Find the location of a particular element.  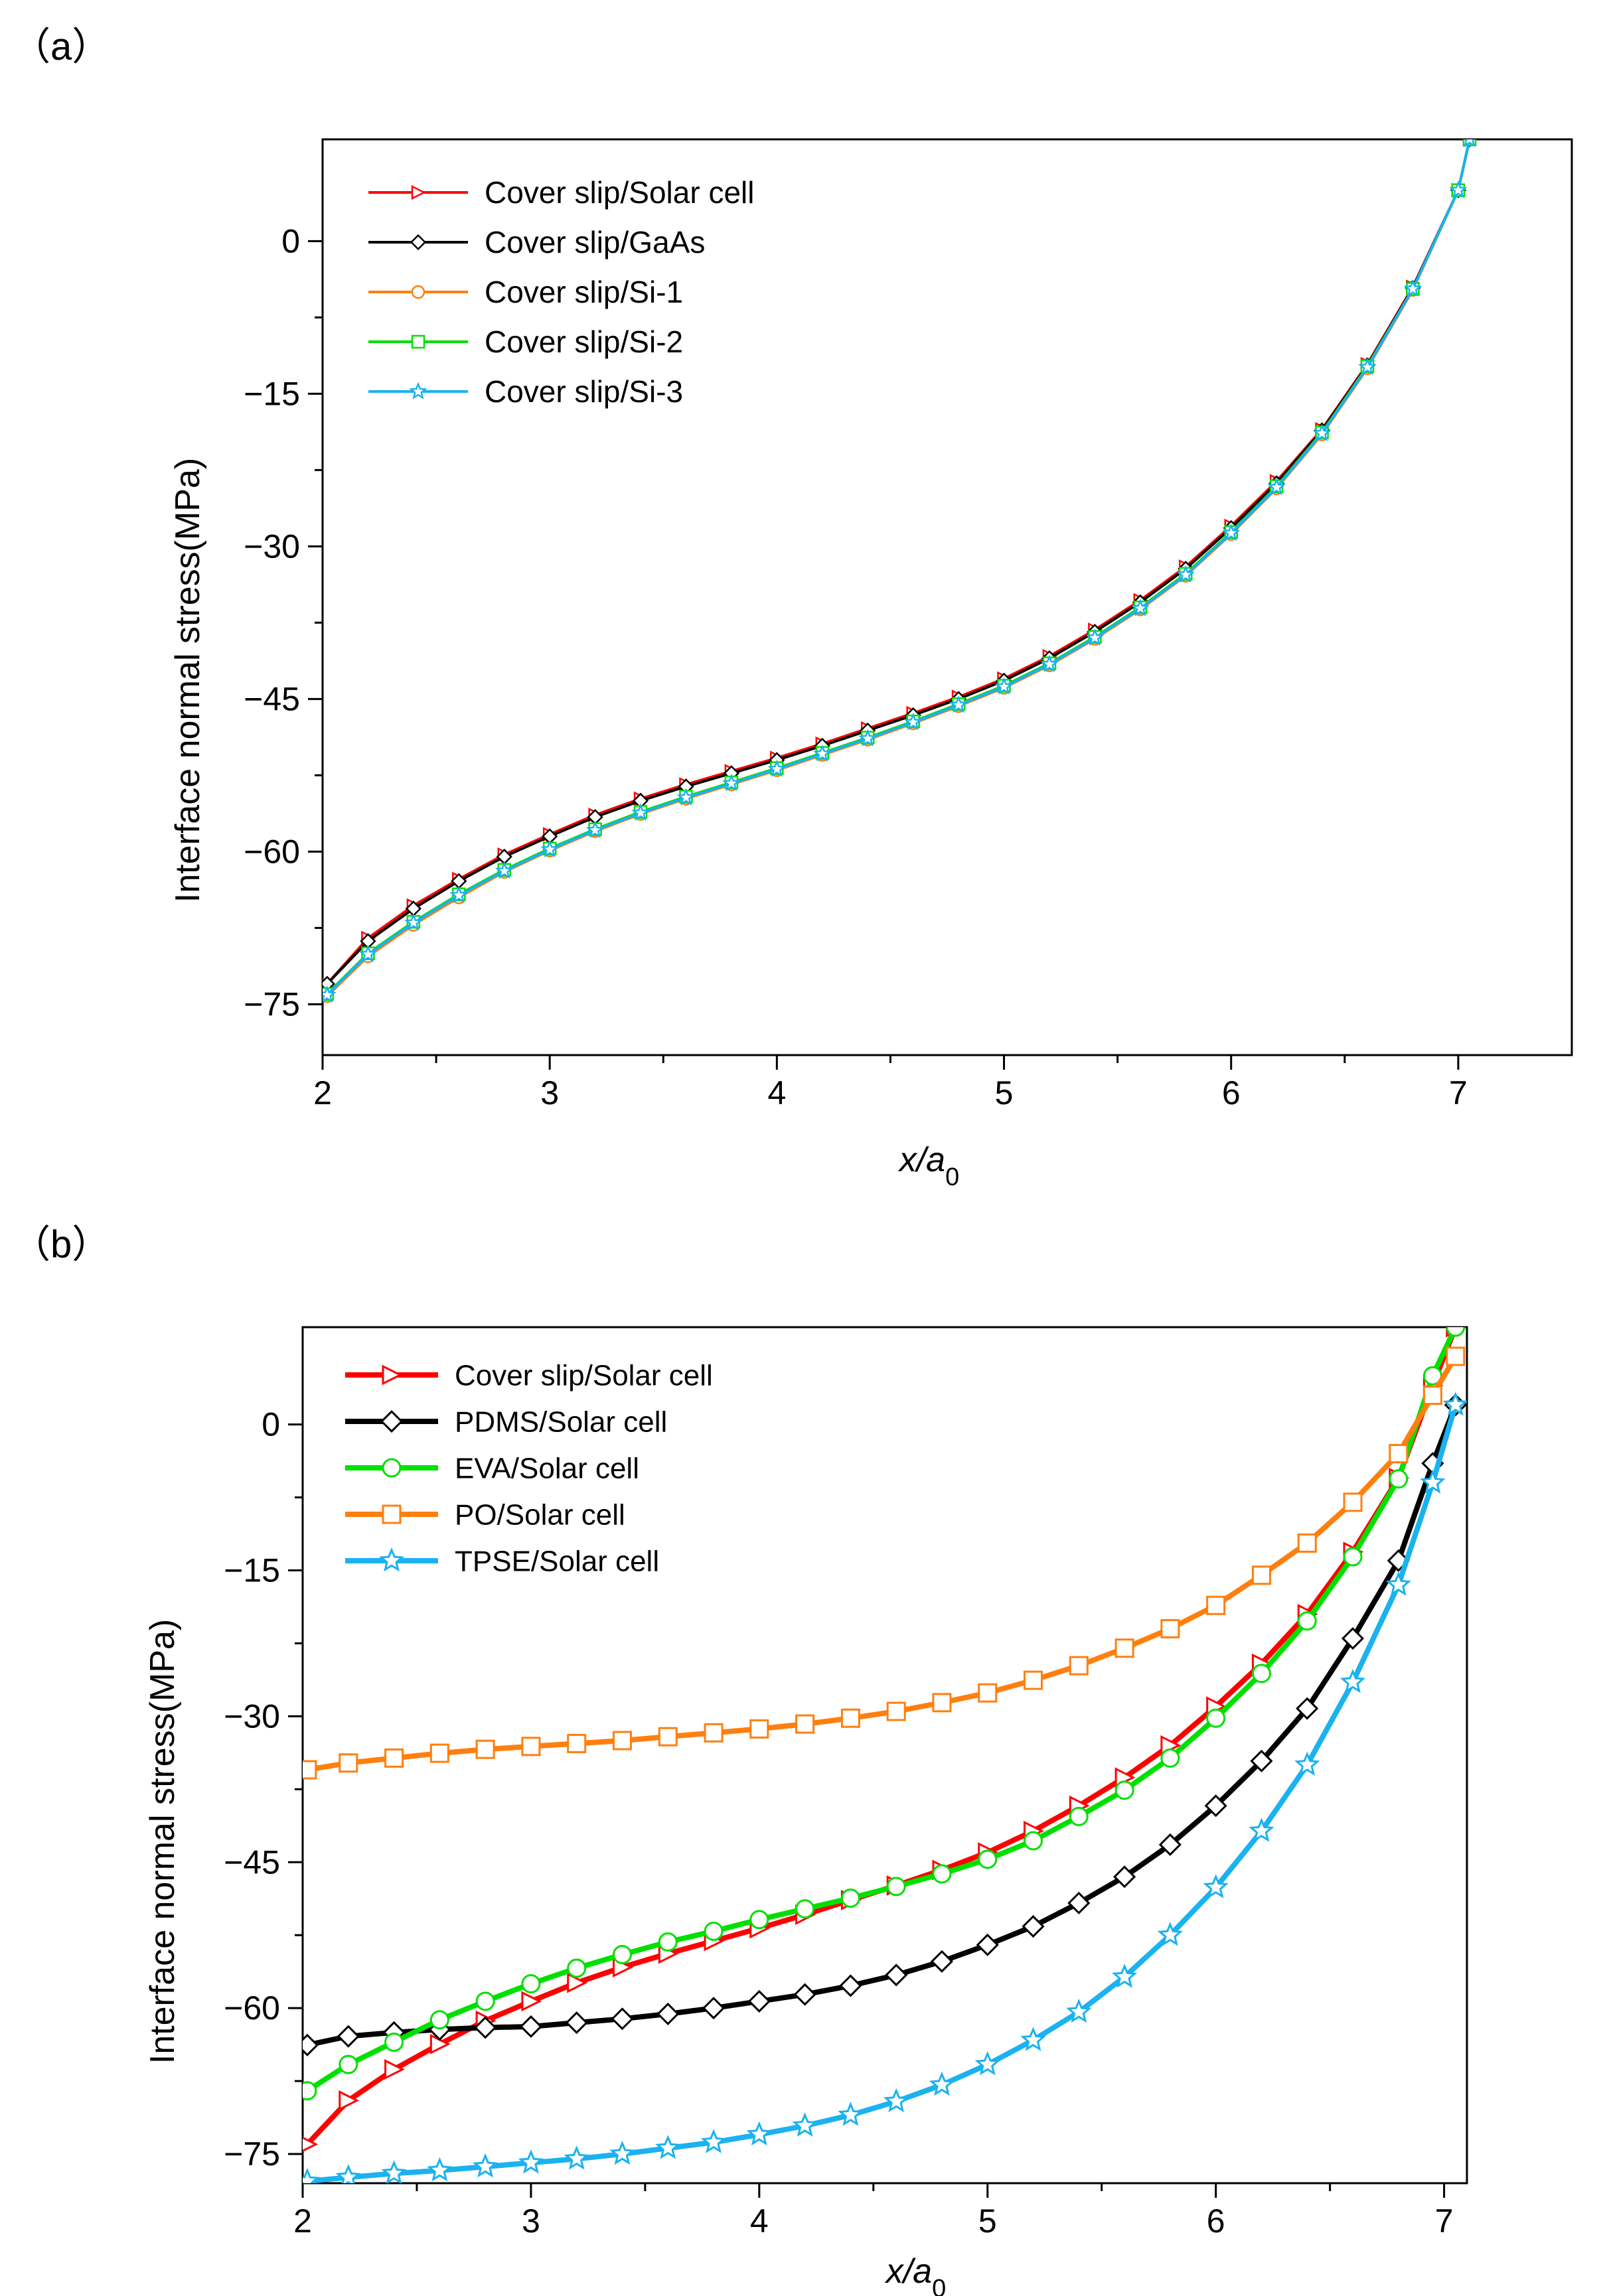

panel-a-y-ticks: 0 −15 −30 −45 −60 −75 is located at coordinates (283, 622).